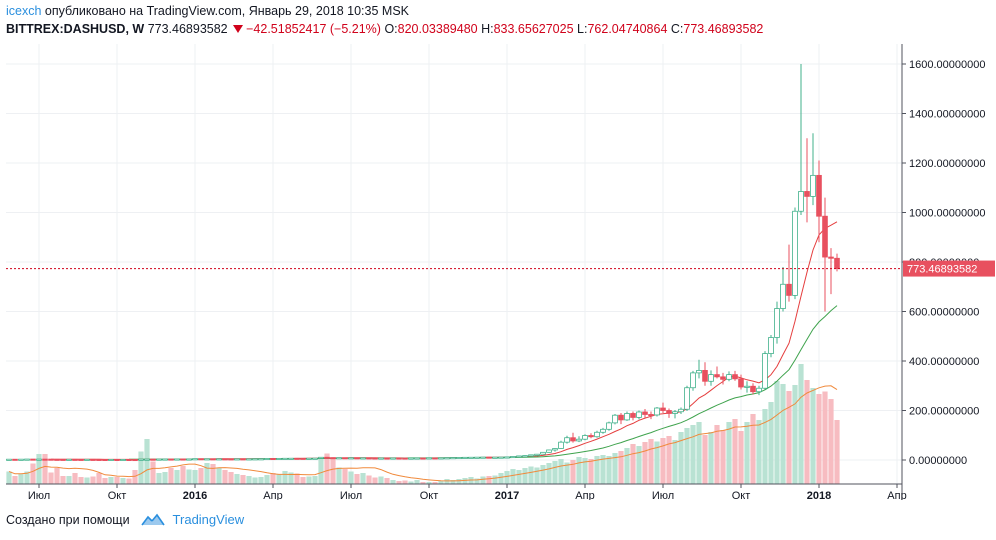  Describe the element at coordinates (947, 65) in the screenshot. I see `price-tick-label: 1600.00000000` at that location.